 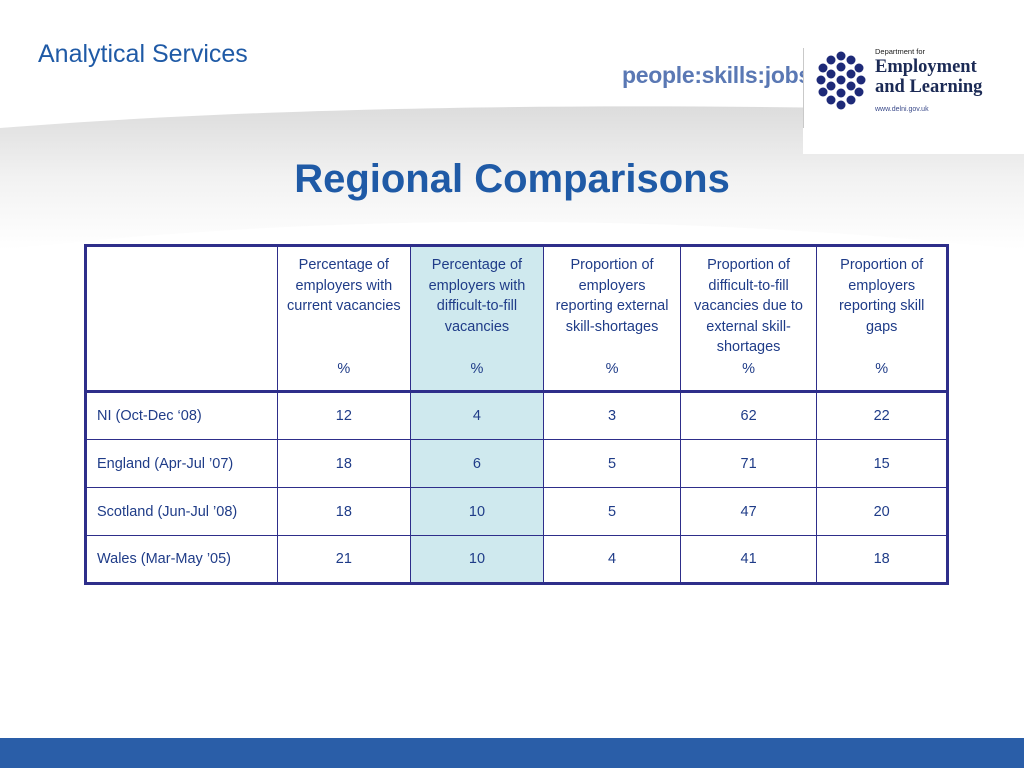 What do you see at coordinates (748, 463) in the screenshot?
I see `table-cell: 71` at bounding box center [748, 463].